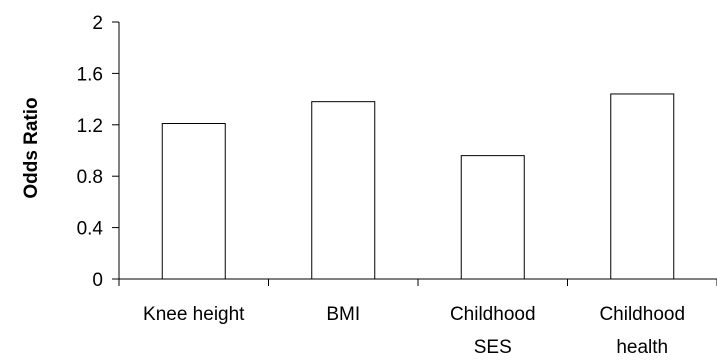  What do you see at coordinates (97, 23) in the screenshot?
I see `y-tick-label: 2` at bounding box center [97, 23].